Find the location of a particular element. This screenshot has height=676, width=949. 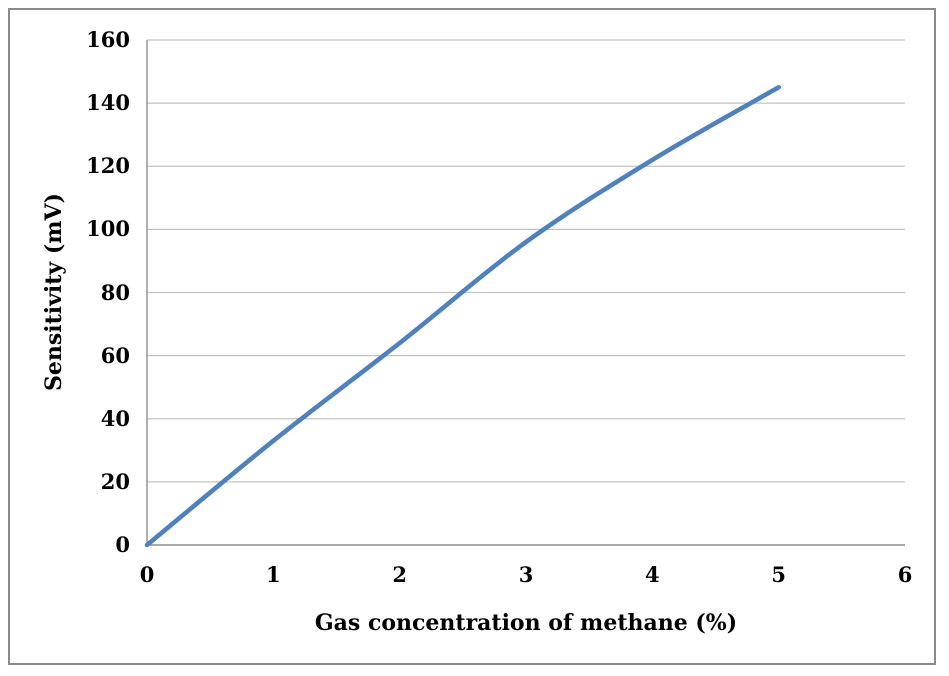

y-tick-label: 0 is located at coordinates (122, 544).